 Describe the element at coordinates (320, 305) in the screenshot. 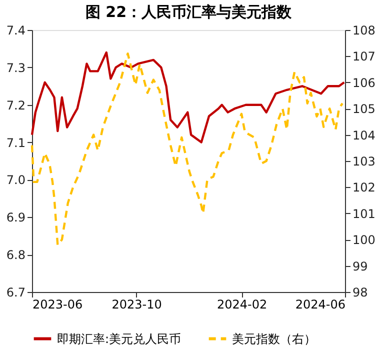

I see `x-tick-label: 2024-06` at that location.